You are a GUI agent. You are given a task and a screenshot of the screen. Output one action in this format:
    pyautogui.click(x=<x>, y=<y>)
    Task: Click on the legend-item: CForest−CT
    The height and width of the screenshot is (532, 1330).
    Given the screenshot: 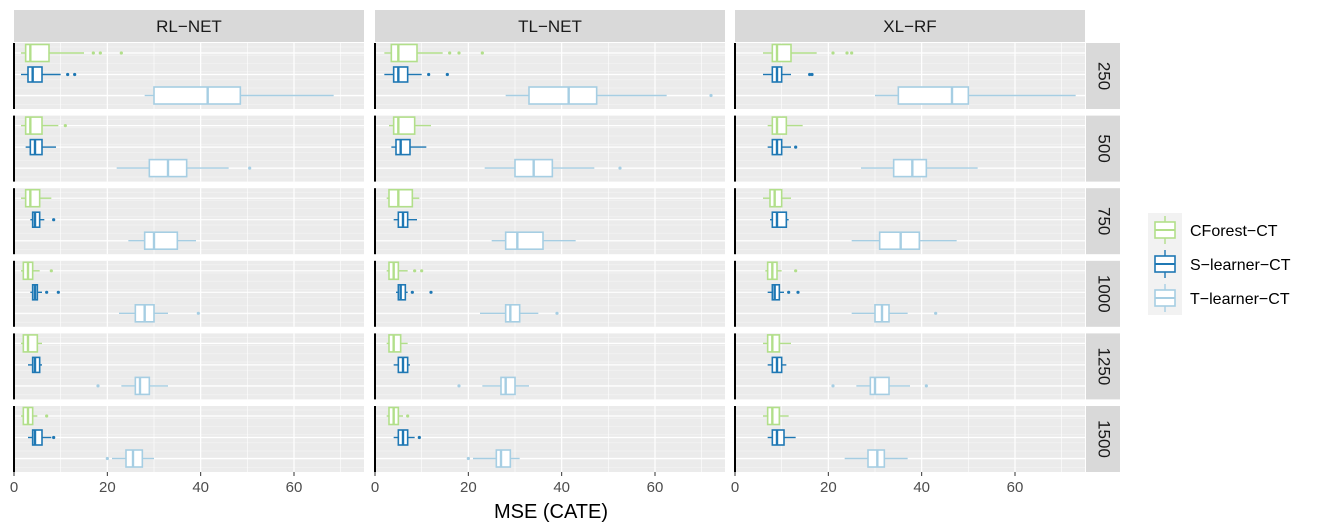 What is the action you would take?
    pyautogui.click(x=1213, y=230)
    